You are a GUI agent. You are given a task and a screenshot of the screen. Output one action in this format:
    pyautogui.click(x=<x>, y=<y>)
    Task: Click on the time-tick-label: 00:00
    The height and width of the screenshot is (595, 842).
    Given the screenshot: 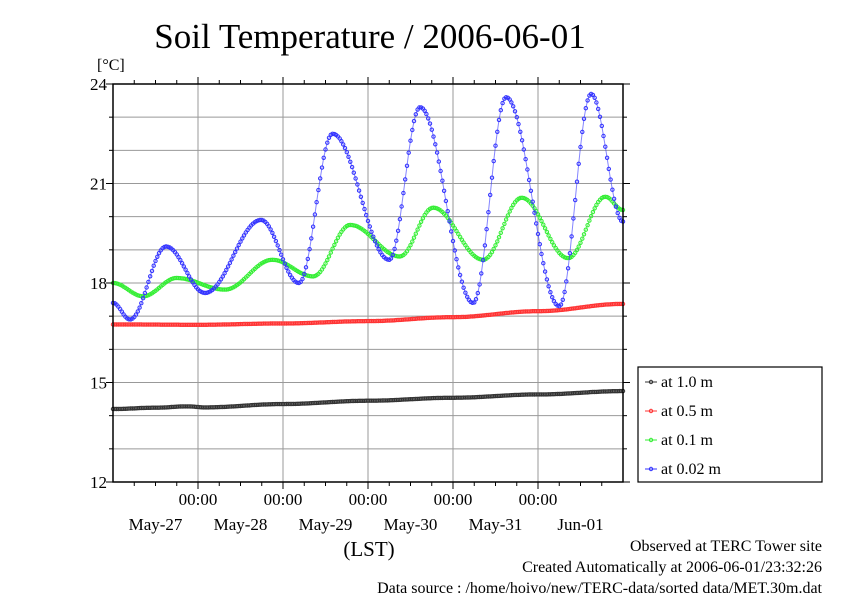 What is the action you would take?
    pyautogui.click(x=283, y=499)
    